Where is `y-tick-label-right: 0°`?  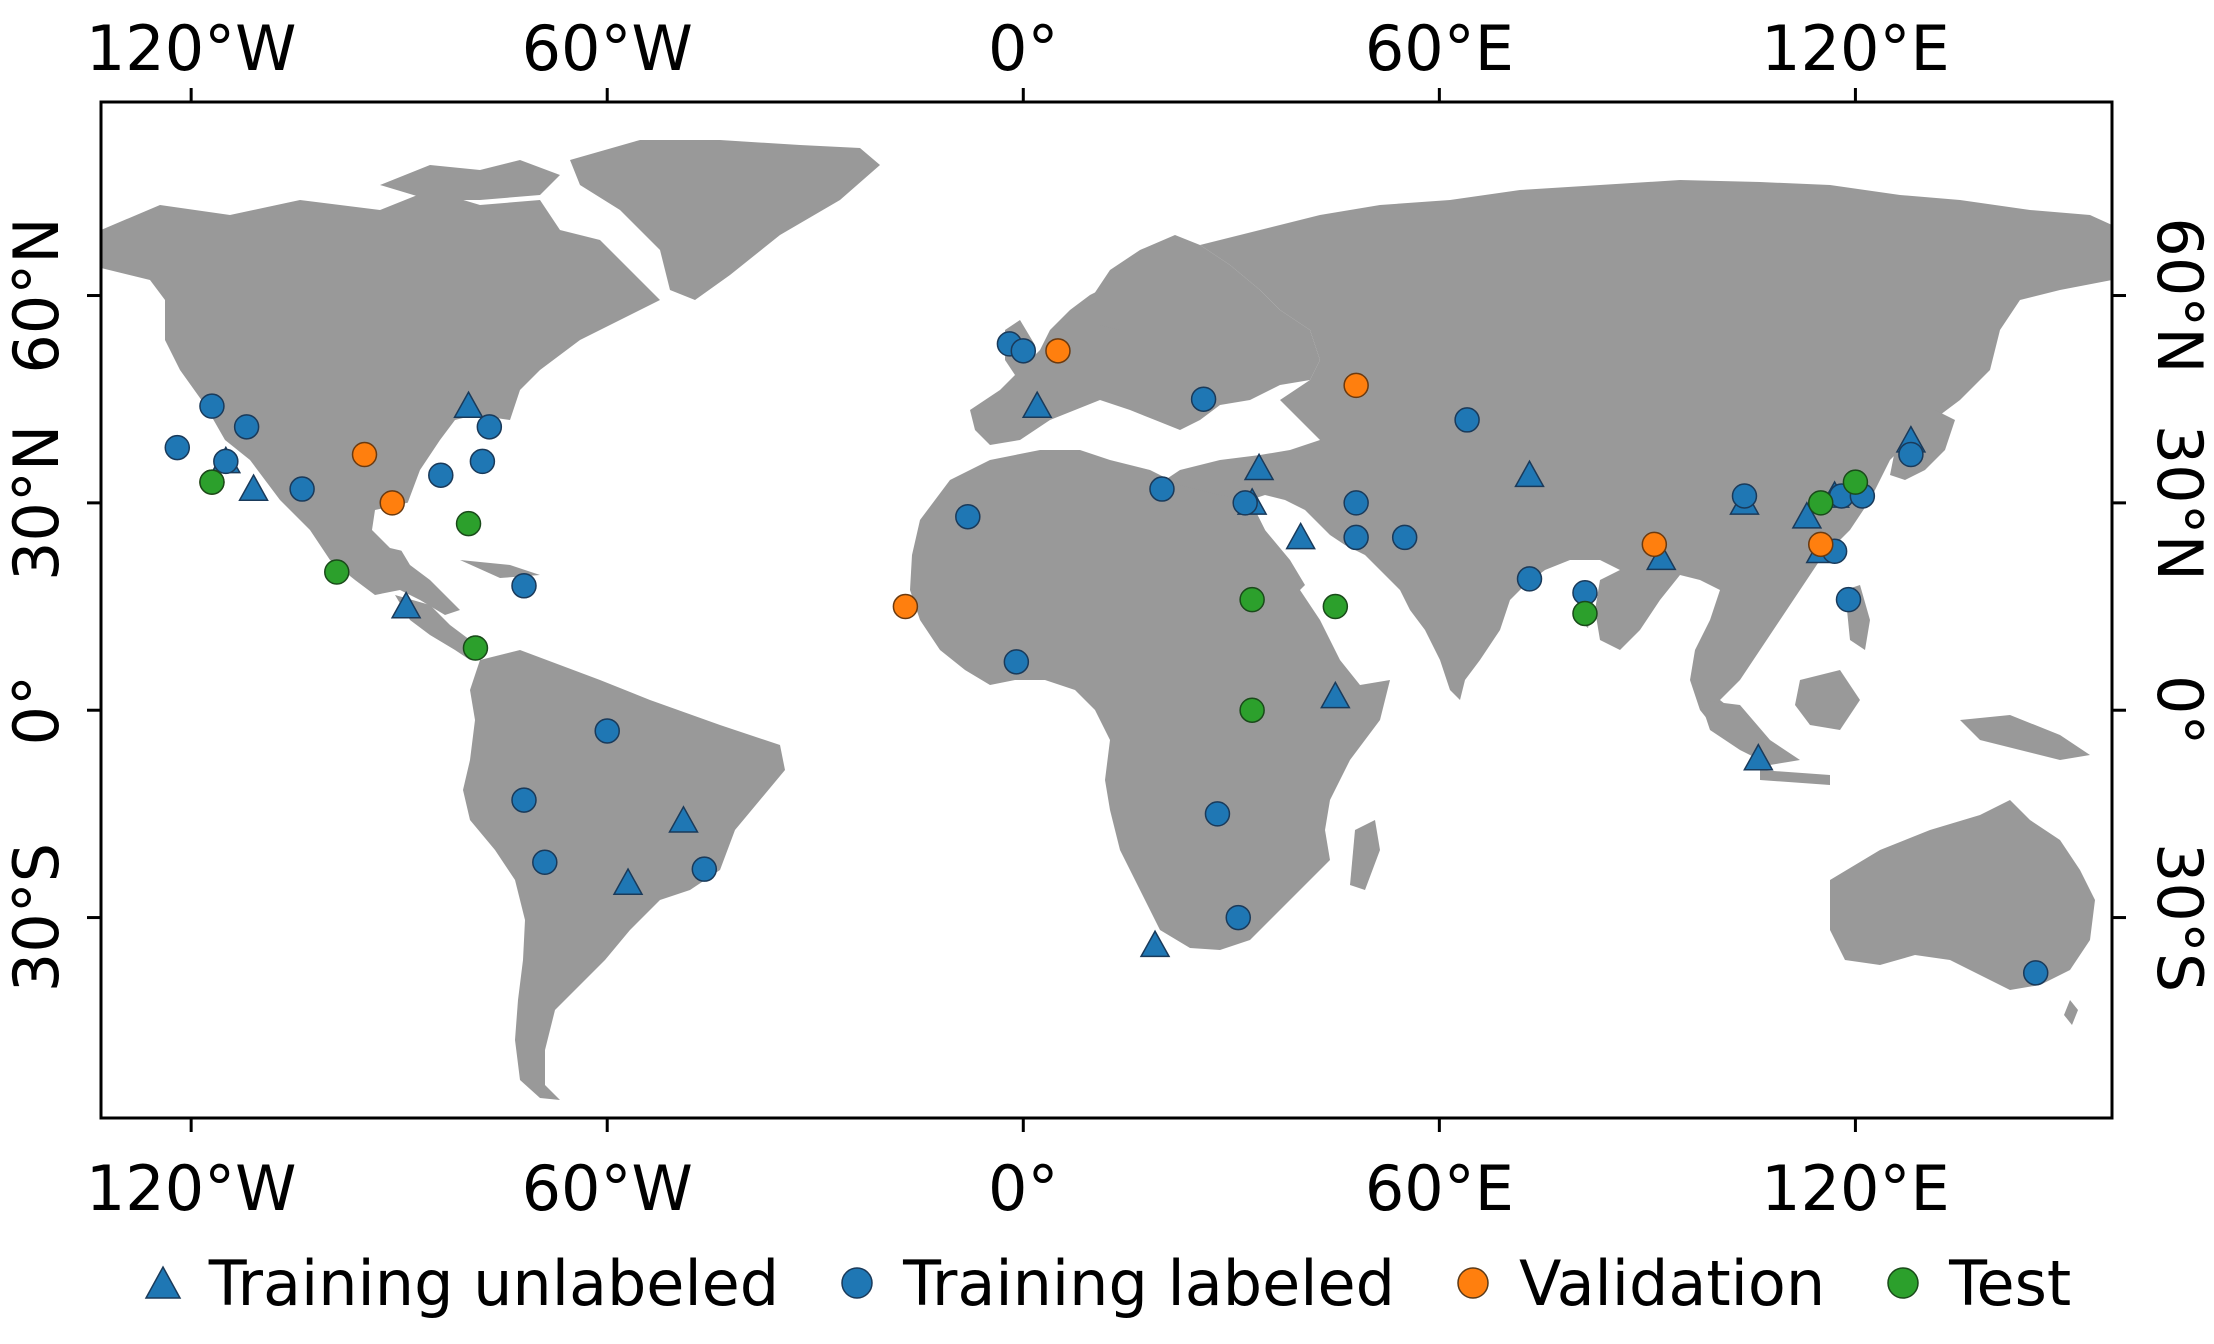
y-tick-label-right: 0° is located at coordinates (2178, 710).